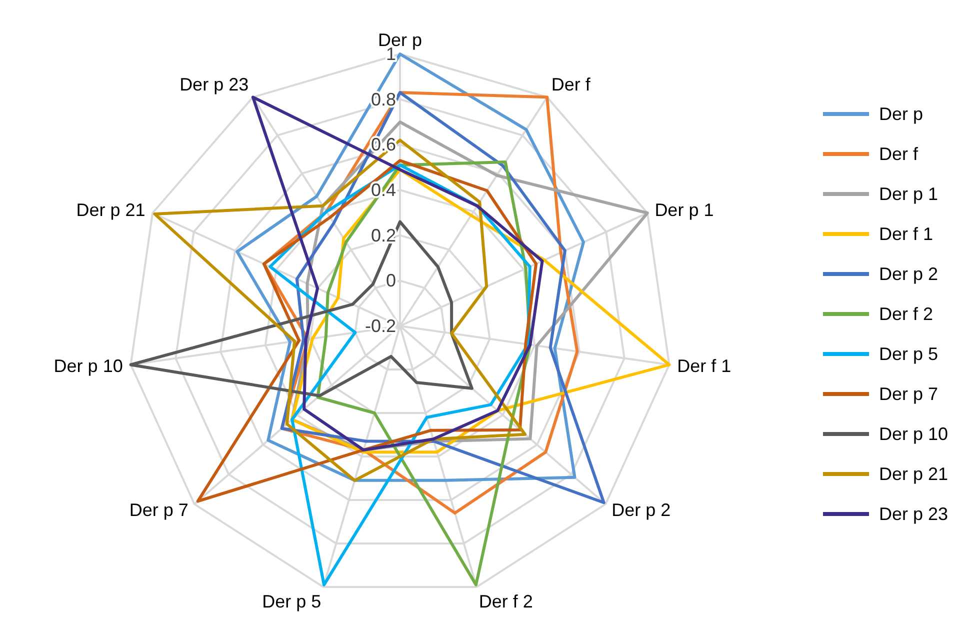  I want to click on spoke-label: Der p 21, so click(111, 210).